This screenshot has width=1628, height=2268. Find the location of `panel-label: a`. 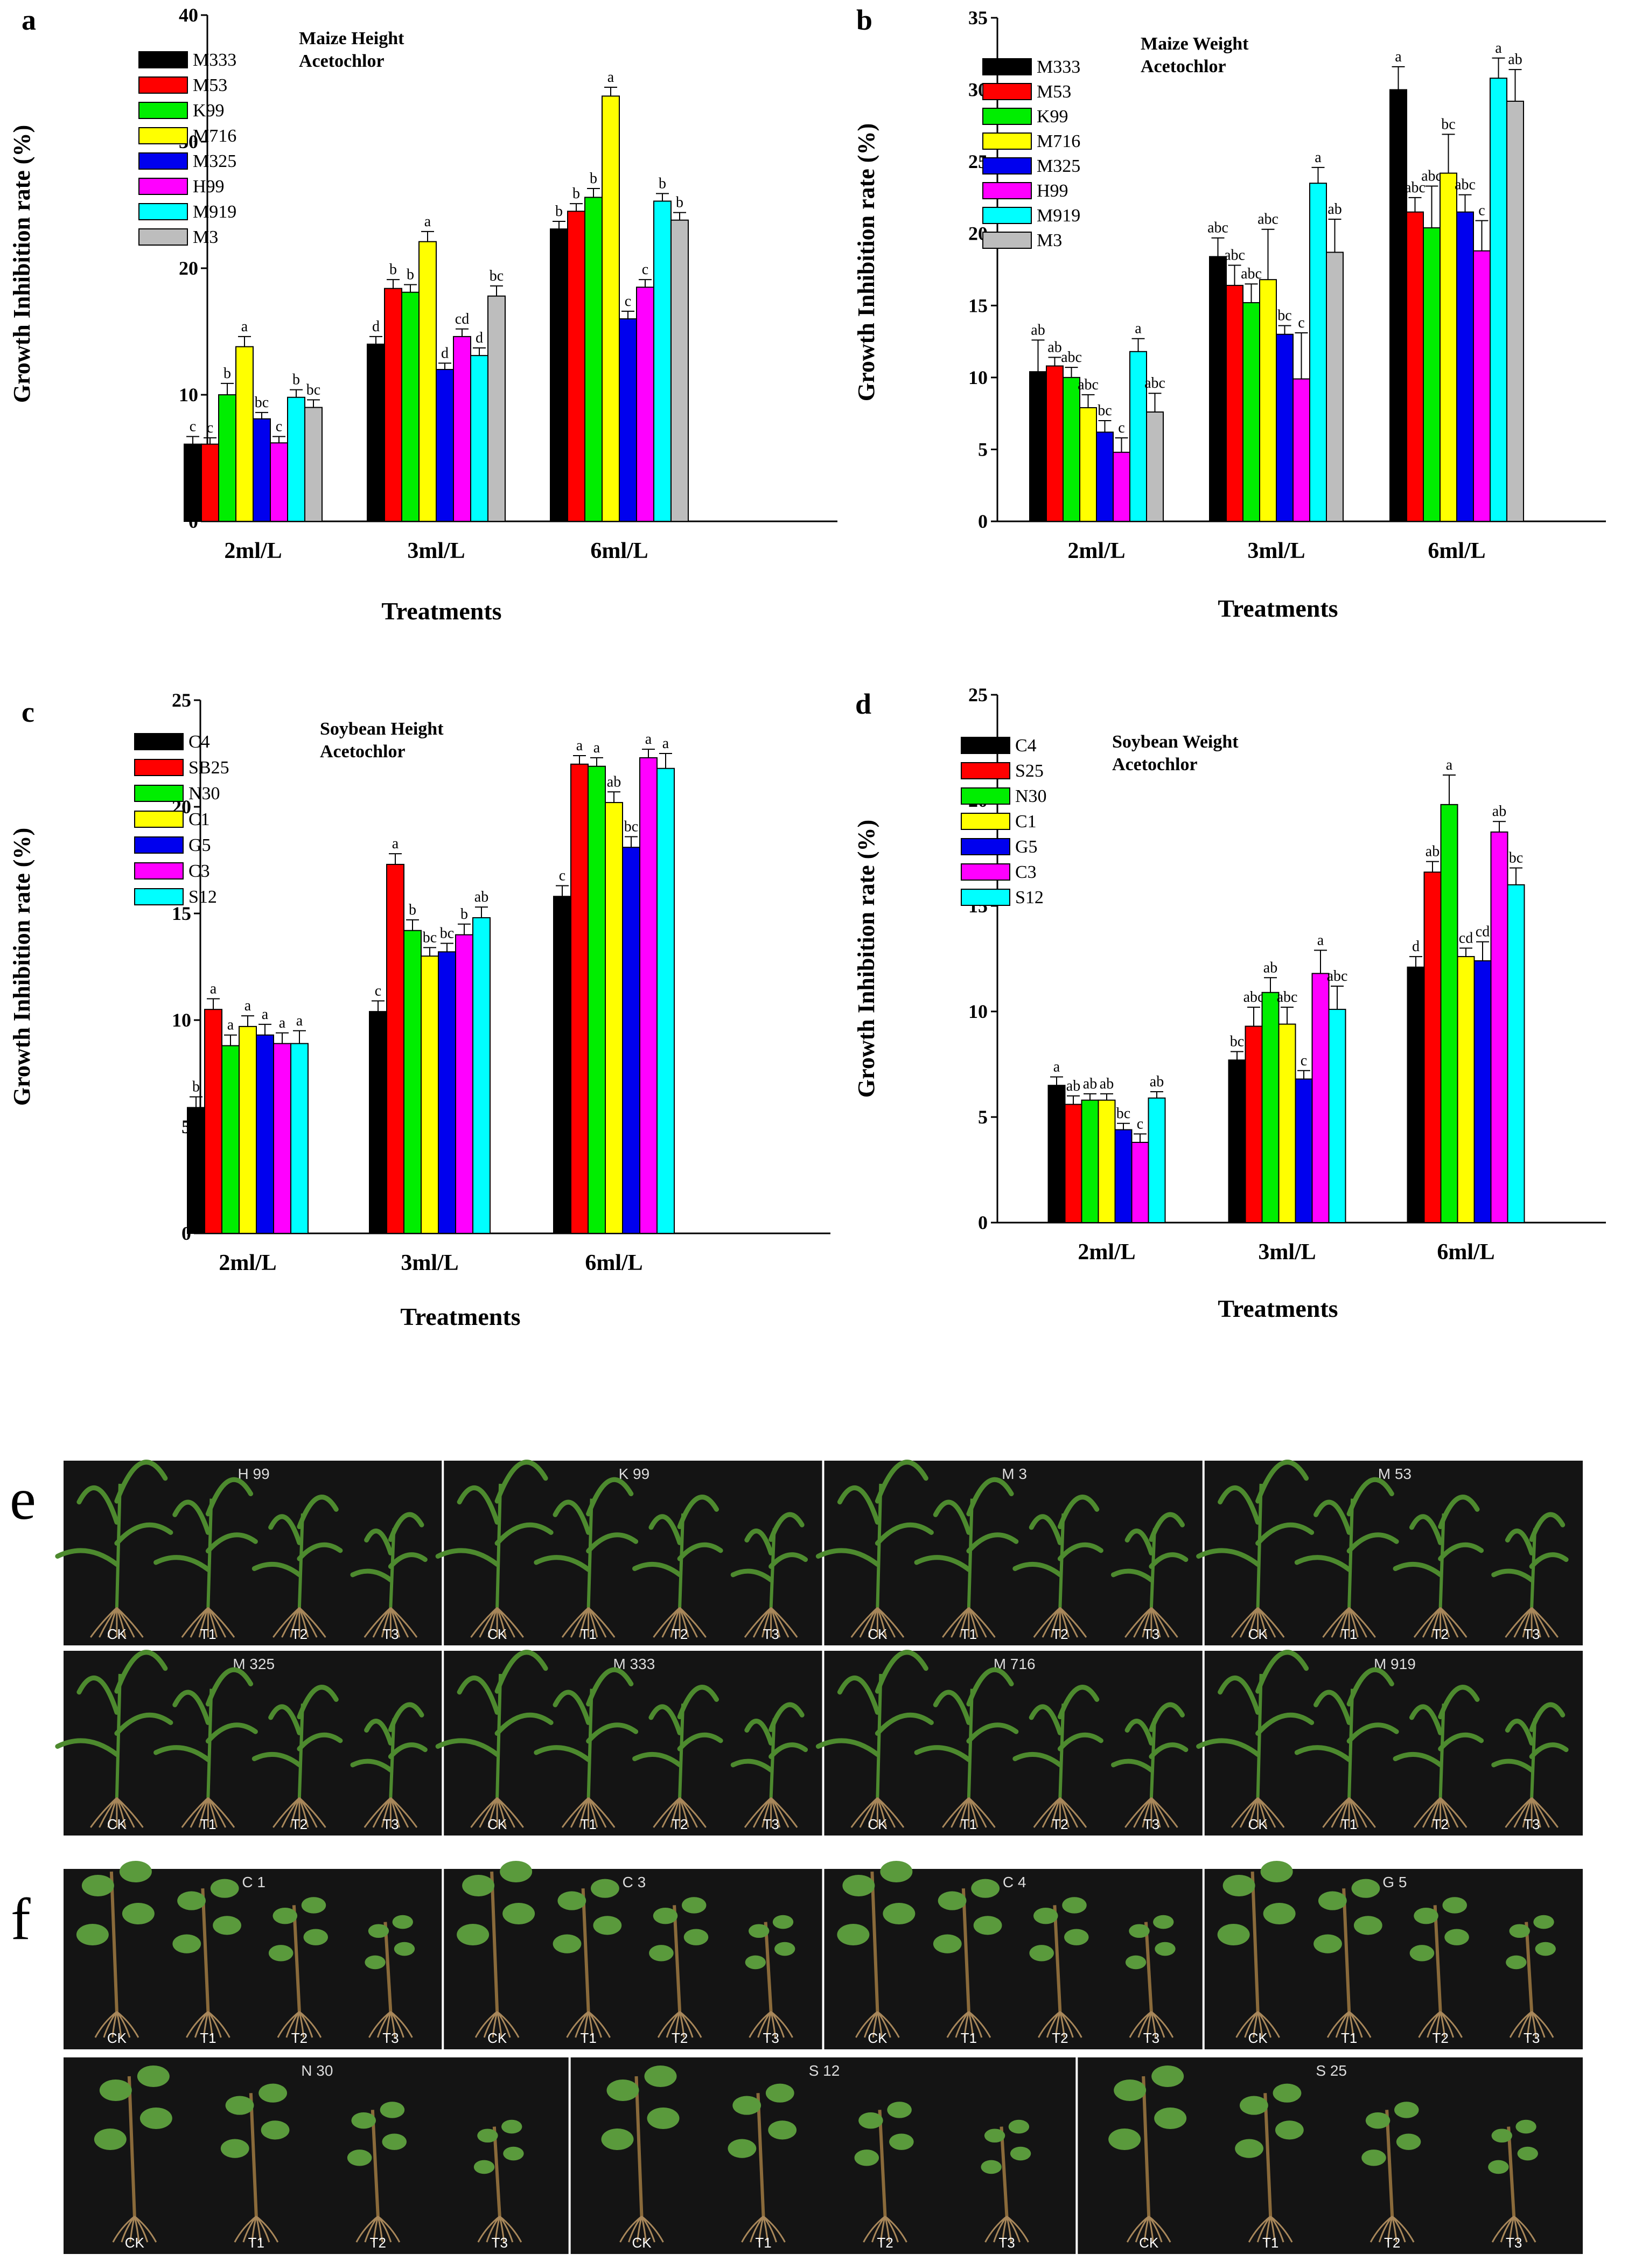

panel-label: a is located at coordinates (29, 20).